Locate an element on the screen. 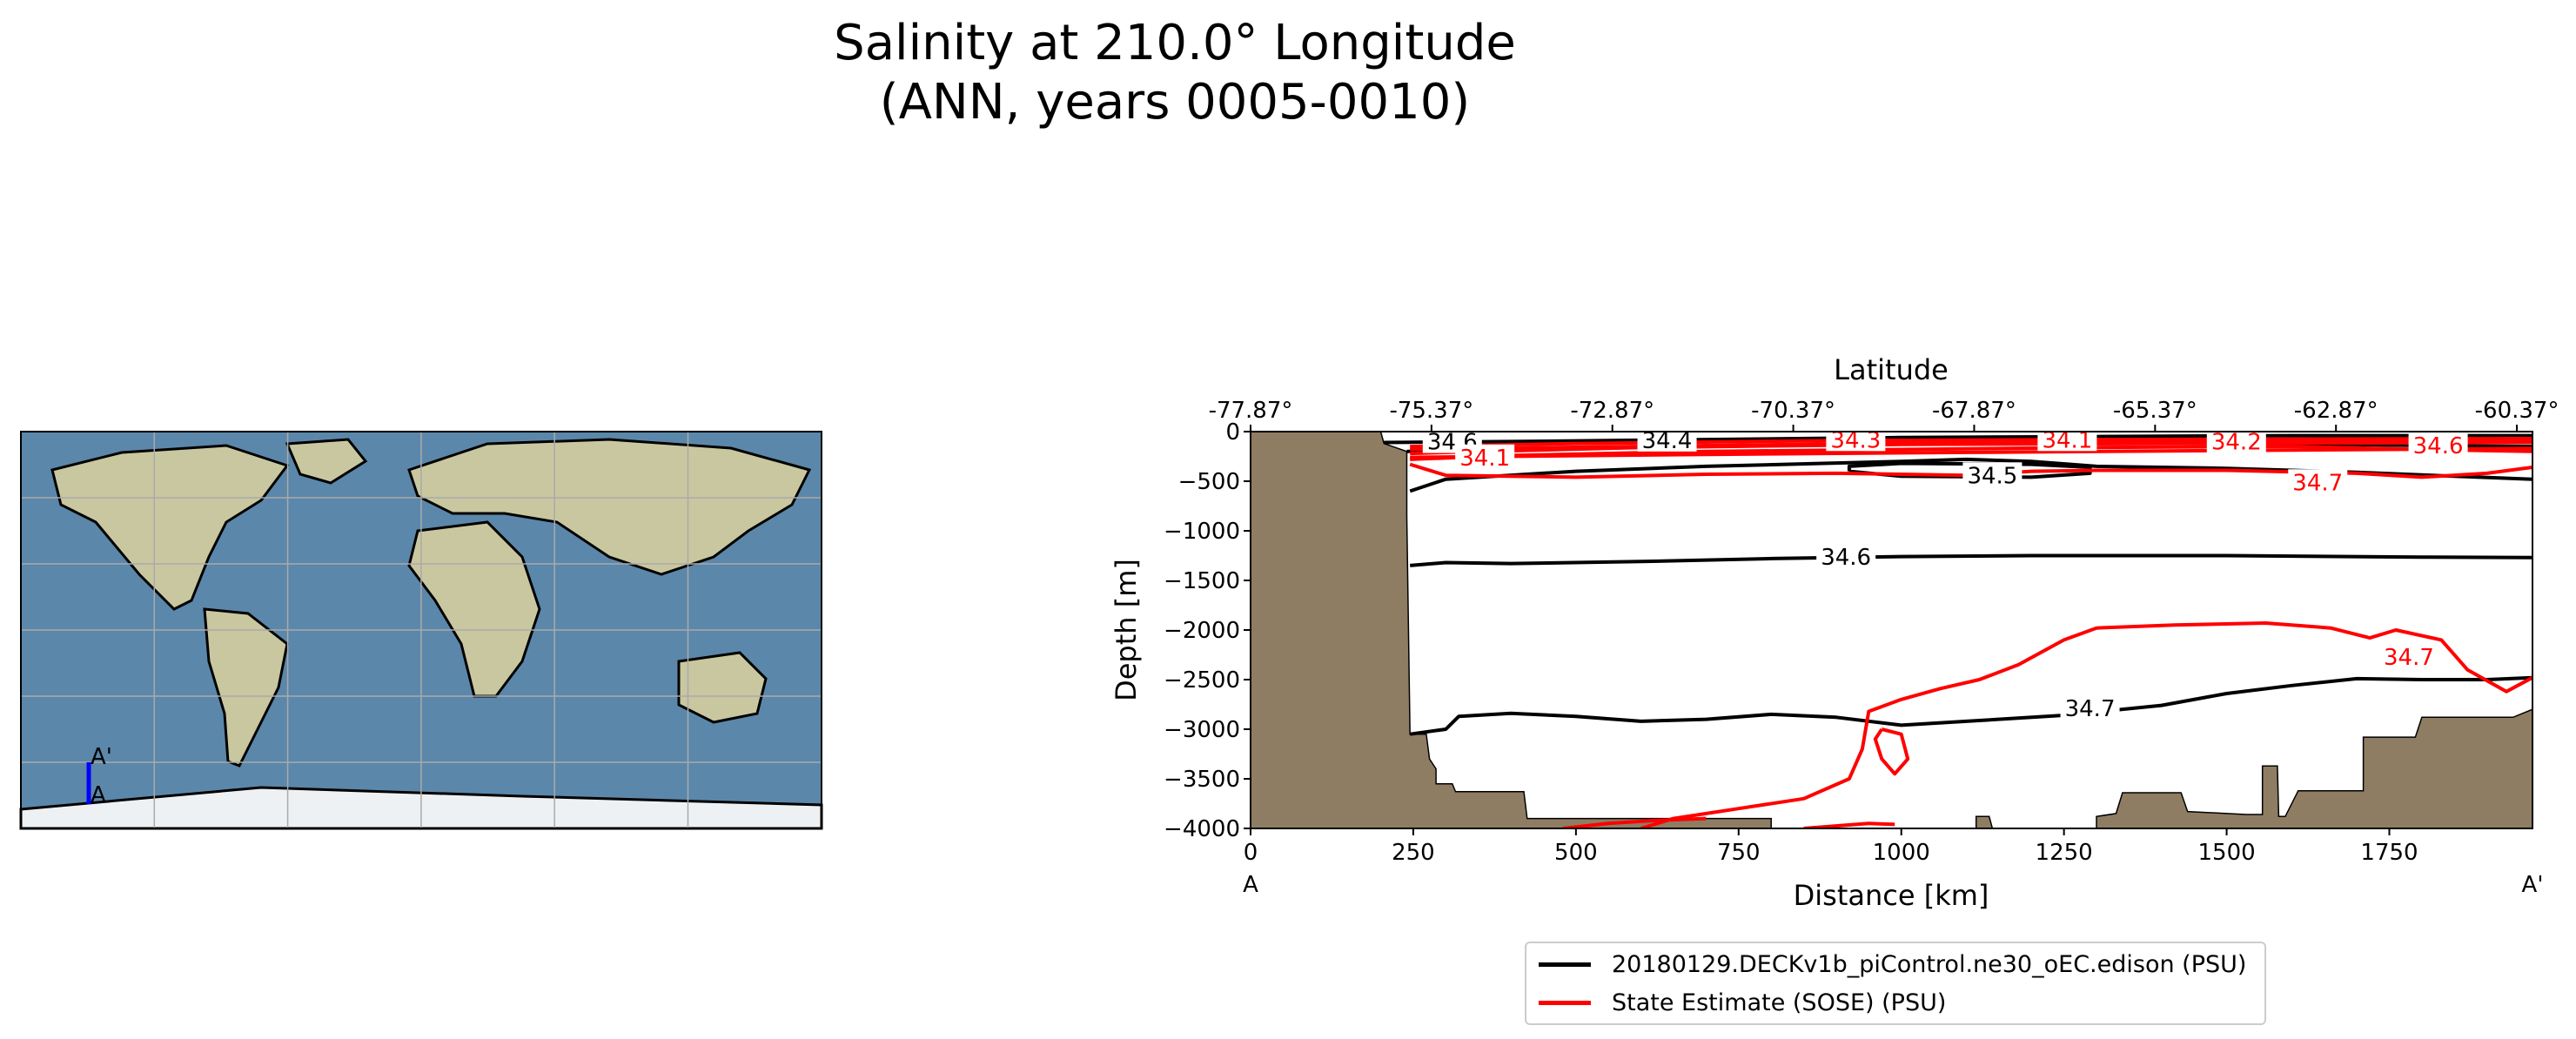 The height and width of the screenshot is (1039, 2576). map-frame is located at coordinates (421, 630).